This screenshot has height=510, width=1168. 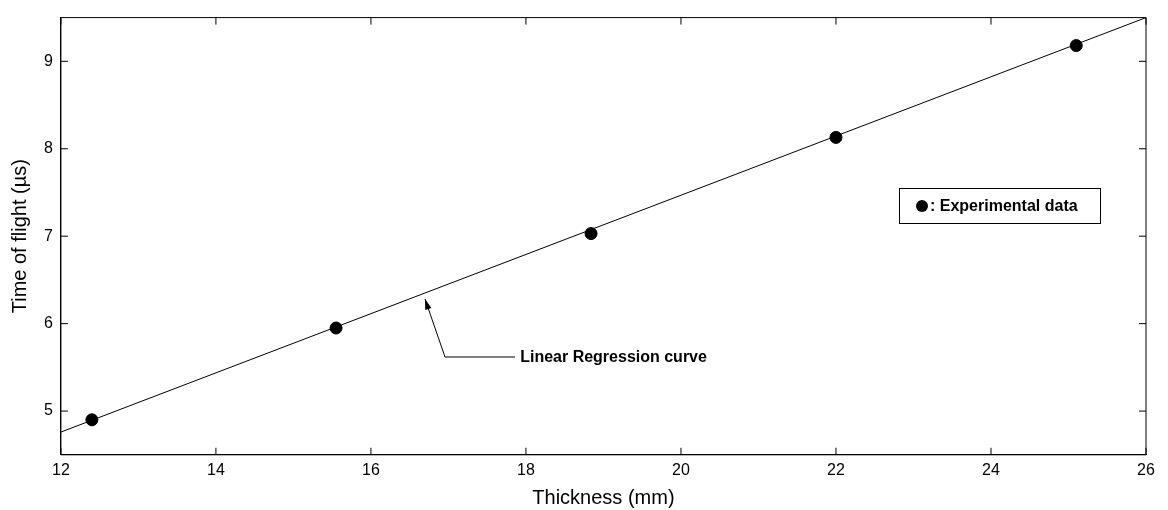 I want to click on y-tick-label: 6, so click(x=48, y=323).